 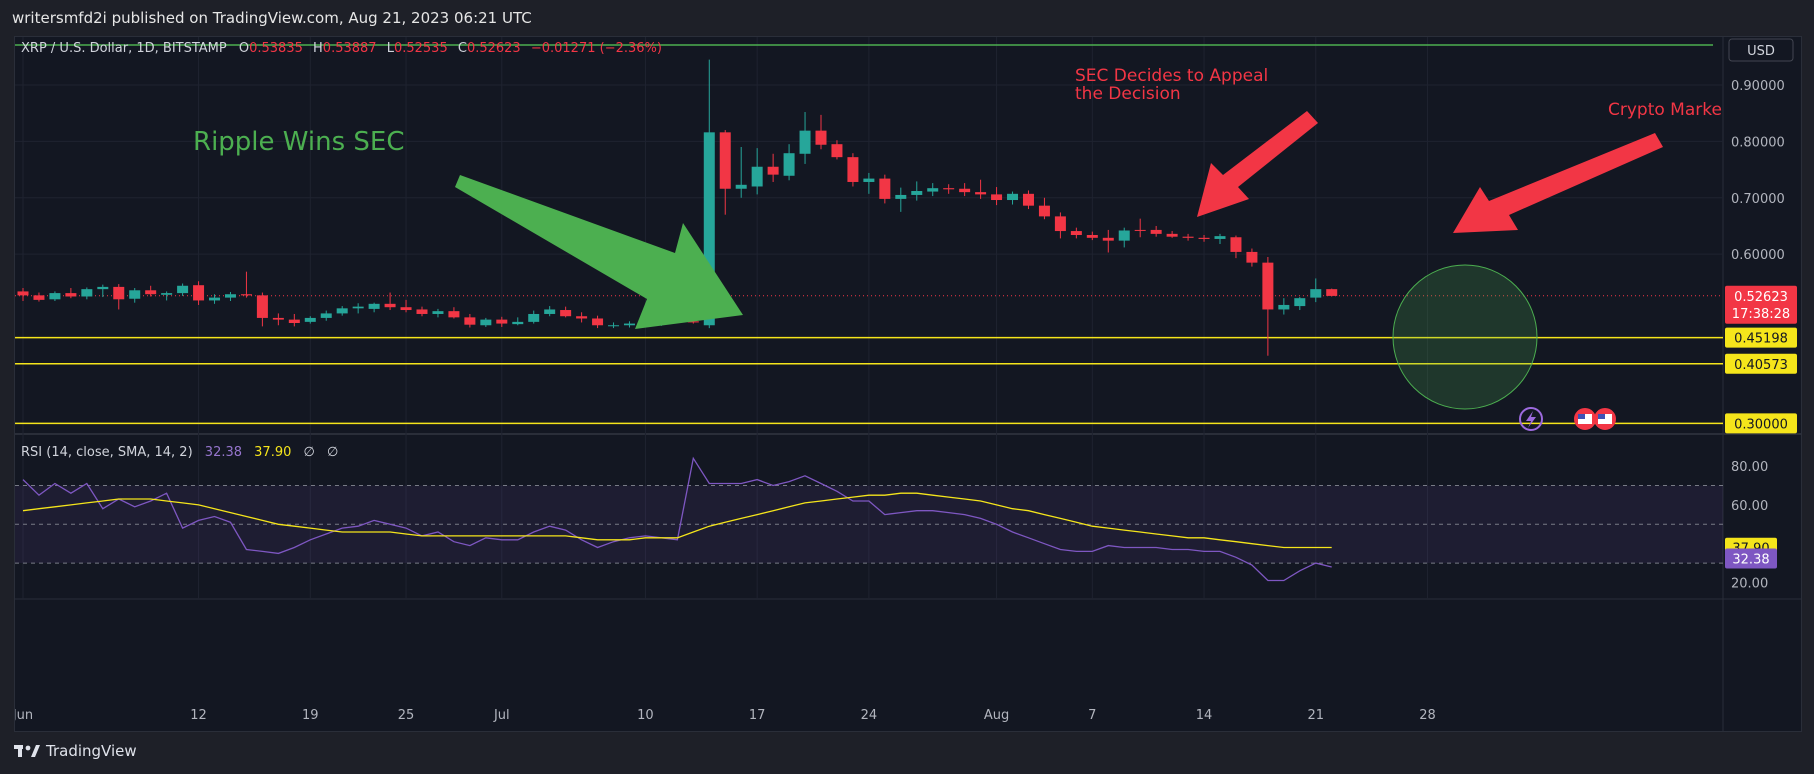 What do you see at coordinates (310, 715) in the screenshot?
I see `time-tick-label: 19` at bounding box center [310, 715].